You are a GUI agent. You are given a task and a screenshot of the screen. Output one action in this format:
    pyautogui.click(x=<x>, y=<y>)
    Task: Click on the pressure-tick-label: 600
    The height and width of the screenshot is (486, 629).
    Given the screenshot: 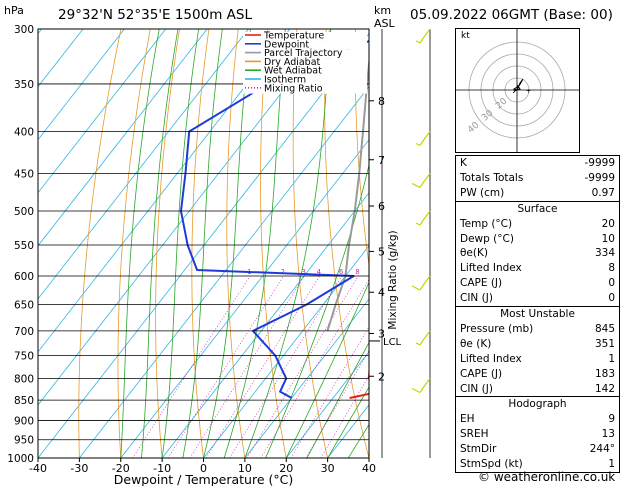 What is the action you would take?
    pyautogui.click(x=24, y=277)
    